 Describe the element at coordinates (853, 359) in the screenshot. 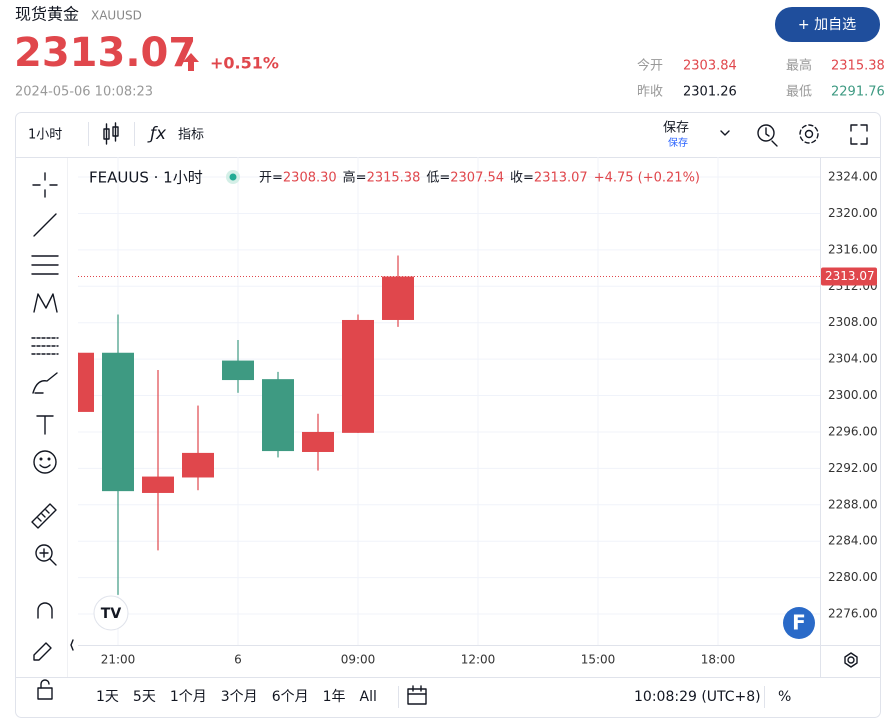

I see `y-tick-label: 2304.00` at that location.